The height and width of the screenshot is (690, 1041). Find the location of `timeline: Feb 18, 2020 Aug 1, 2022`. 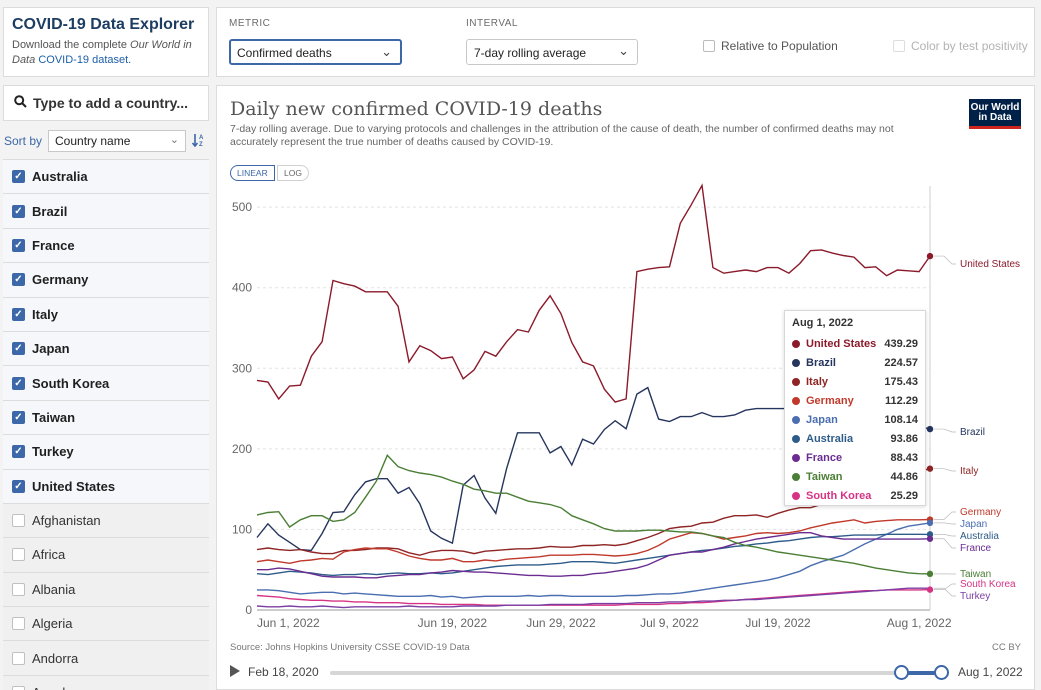

timeline: Feb 18, 2020 Aug 1, 2022 is located at coordinates (627, 673).